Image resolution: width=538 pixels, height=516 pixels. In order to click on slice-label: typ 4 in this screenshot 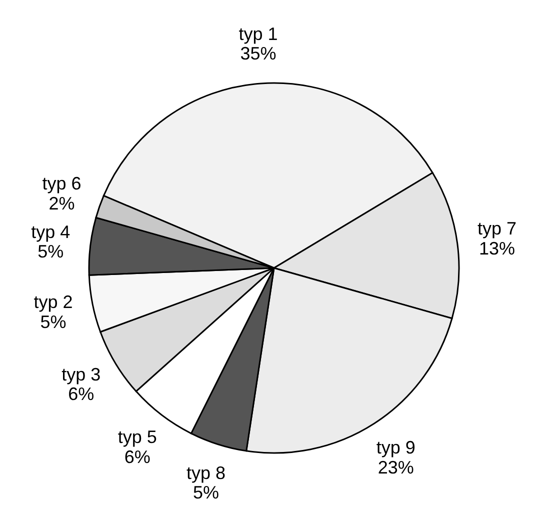, I will do `click(50, 232)`.